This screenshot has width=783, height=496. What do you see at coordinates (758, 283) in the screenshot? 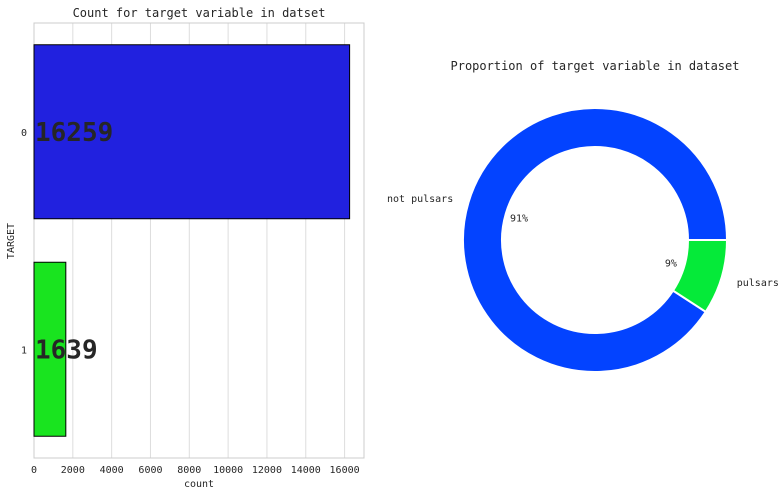
I see `donut-slice-label: pulsars` at bounding box center [758, 283].